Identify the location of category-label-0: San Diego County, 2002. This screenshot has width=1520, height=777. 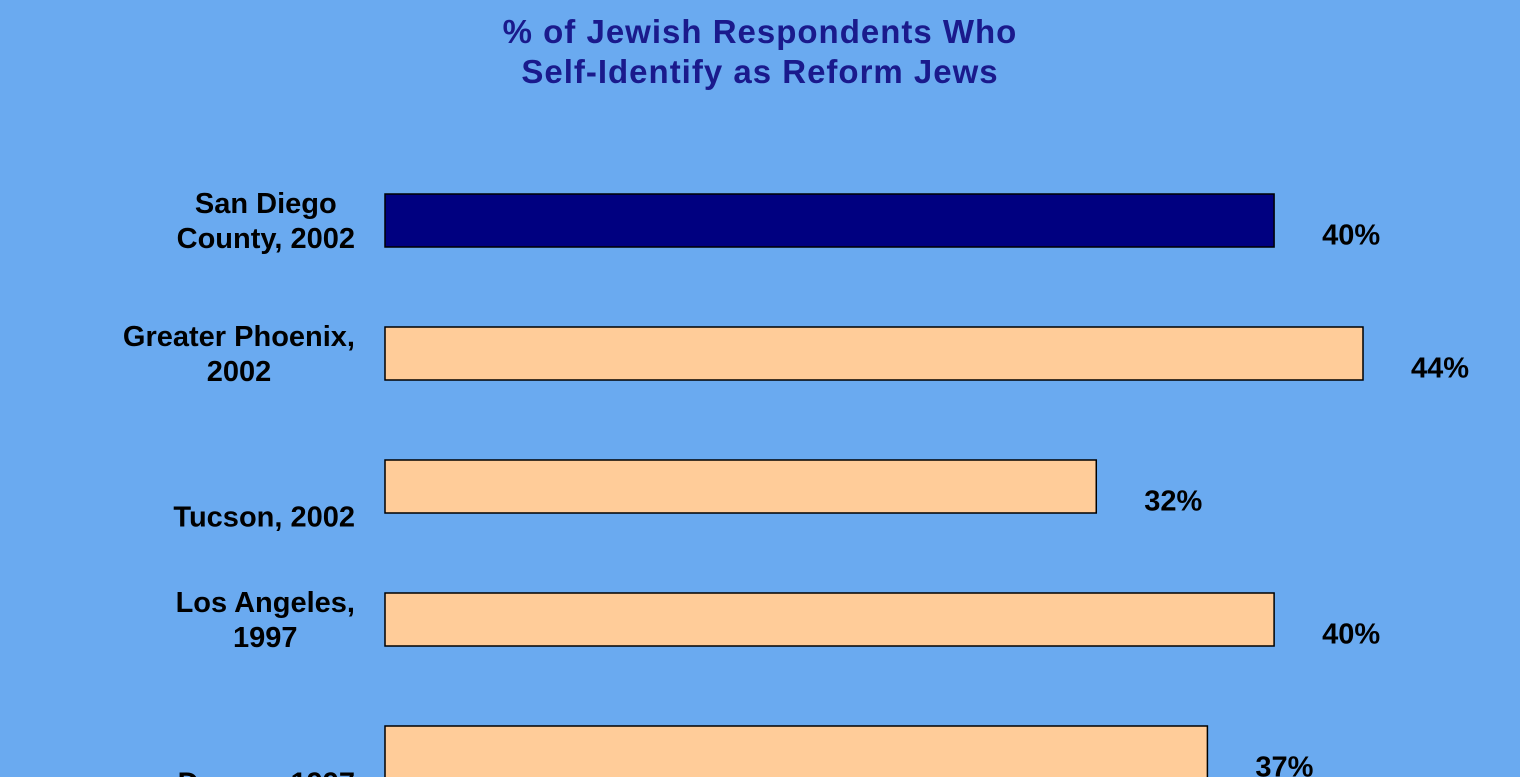
(266, 221).